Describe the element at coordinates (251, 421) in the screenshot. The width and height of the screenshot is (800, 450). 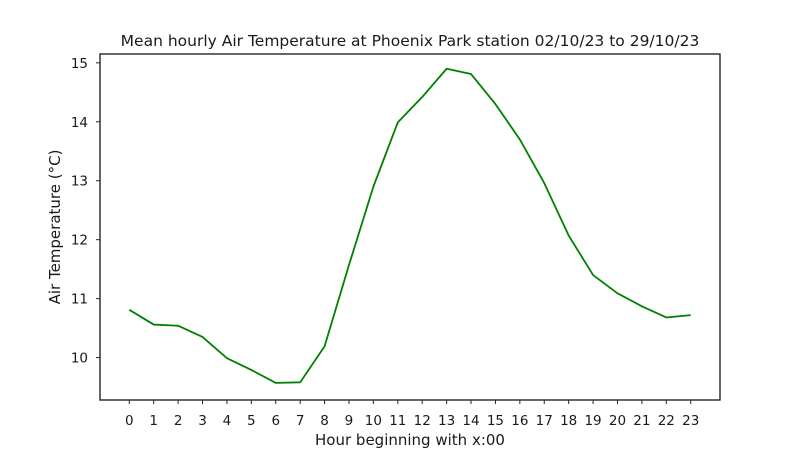
I see `x-tick-label: 5` at that location.